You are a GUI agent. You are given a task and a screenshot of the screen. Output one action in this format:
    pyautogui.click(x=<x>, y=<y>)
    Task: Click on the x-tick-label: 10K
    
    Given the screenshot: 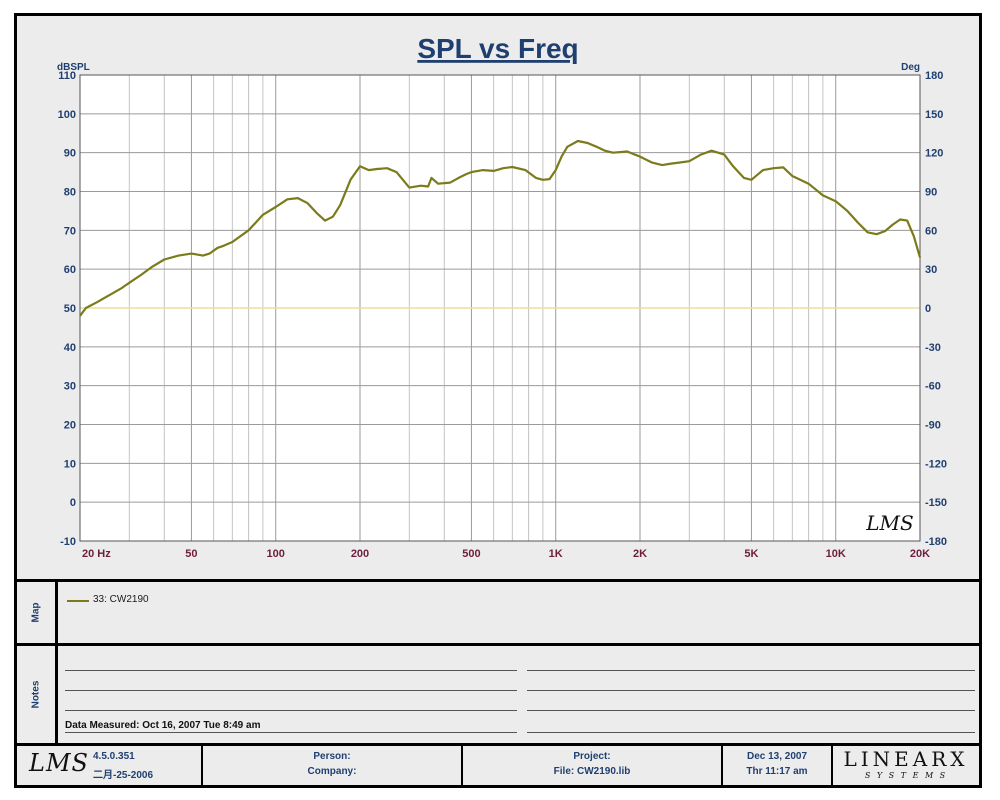 What is the action you would take?
    pyautogui.click(x=836, y=554)
    